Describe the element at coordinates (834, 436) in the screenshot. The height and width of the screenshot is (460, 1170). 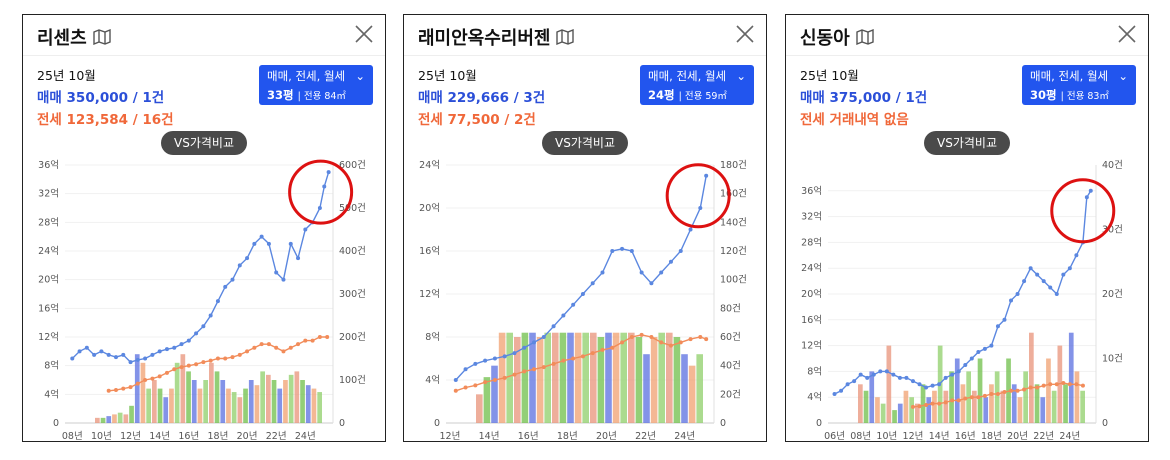
I see `x-tick: 06년` at that location.